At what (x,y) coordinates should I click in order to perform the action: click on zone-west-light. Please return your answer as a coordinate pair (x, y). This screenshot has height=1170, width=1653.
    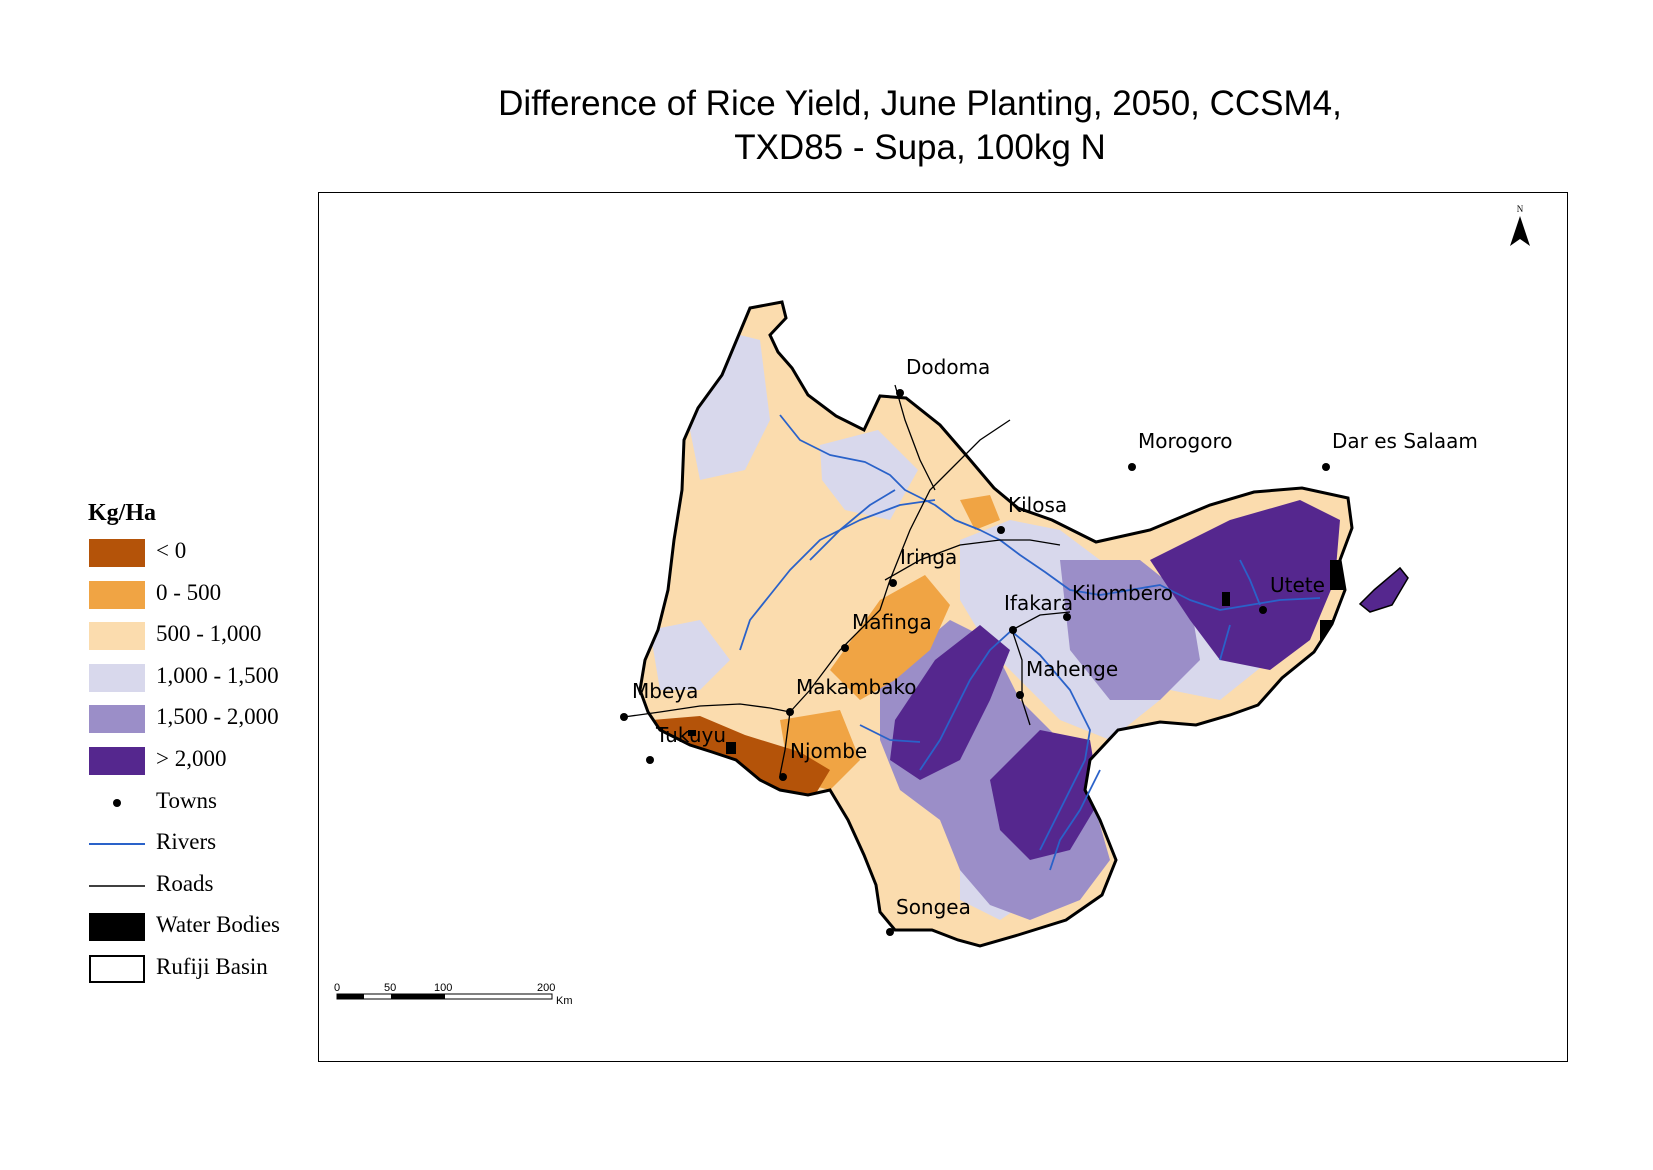
    Looking at the image, I should click on (690, 655).